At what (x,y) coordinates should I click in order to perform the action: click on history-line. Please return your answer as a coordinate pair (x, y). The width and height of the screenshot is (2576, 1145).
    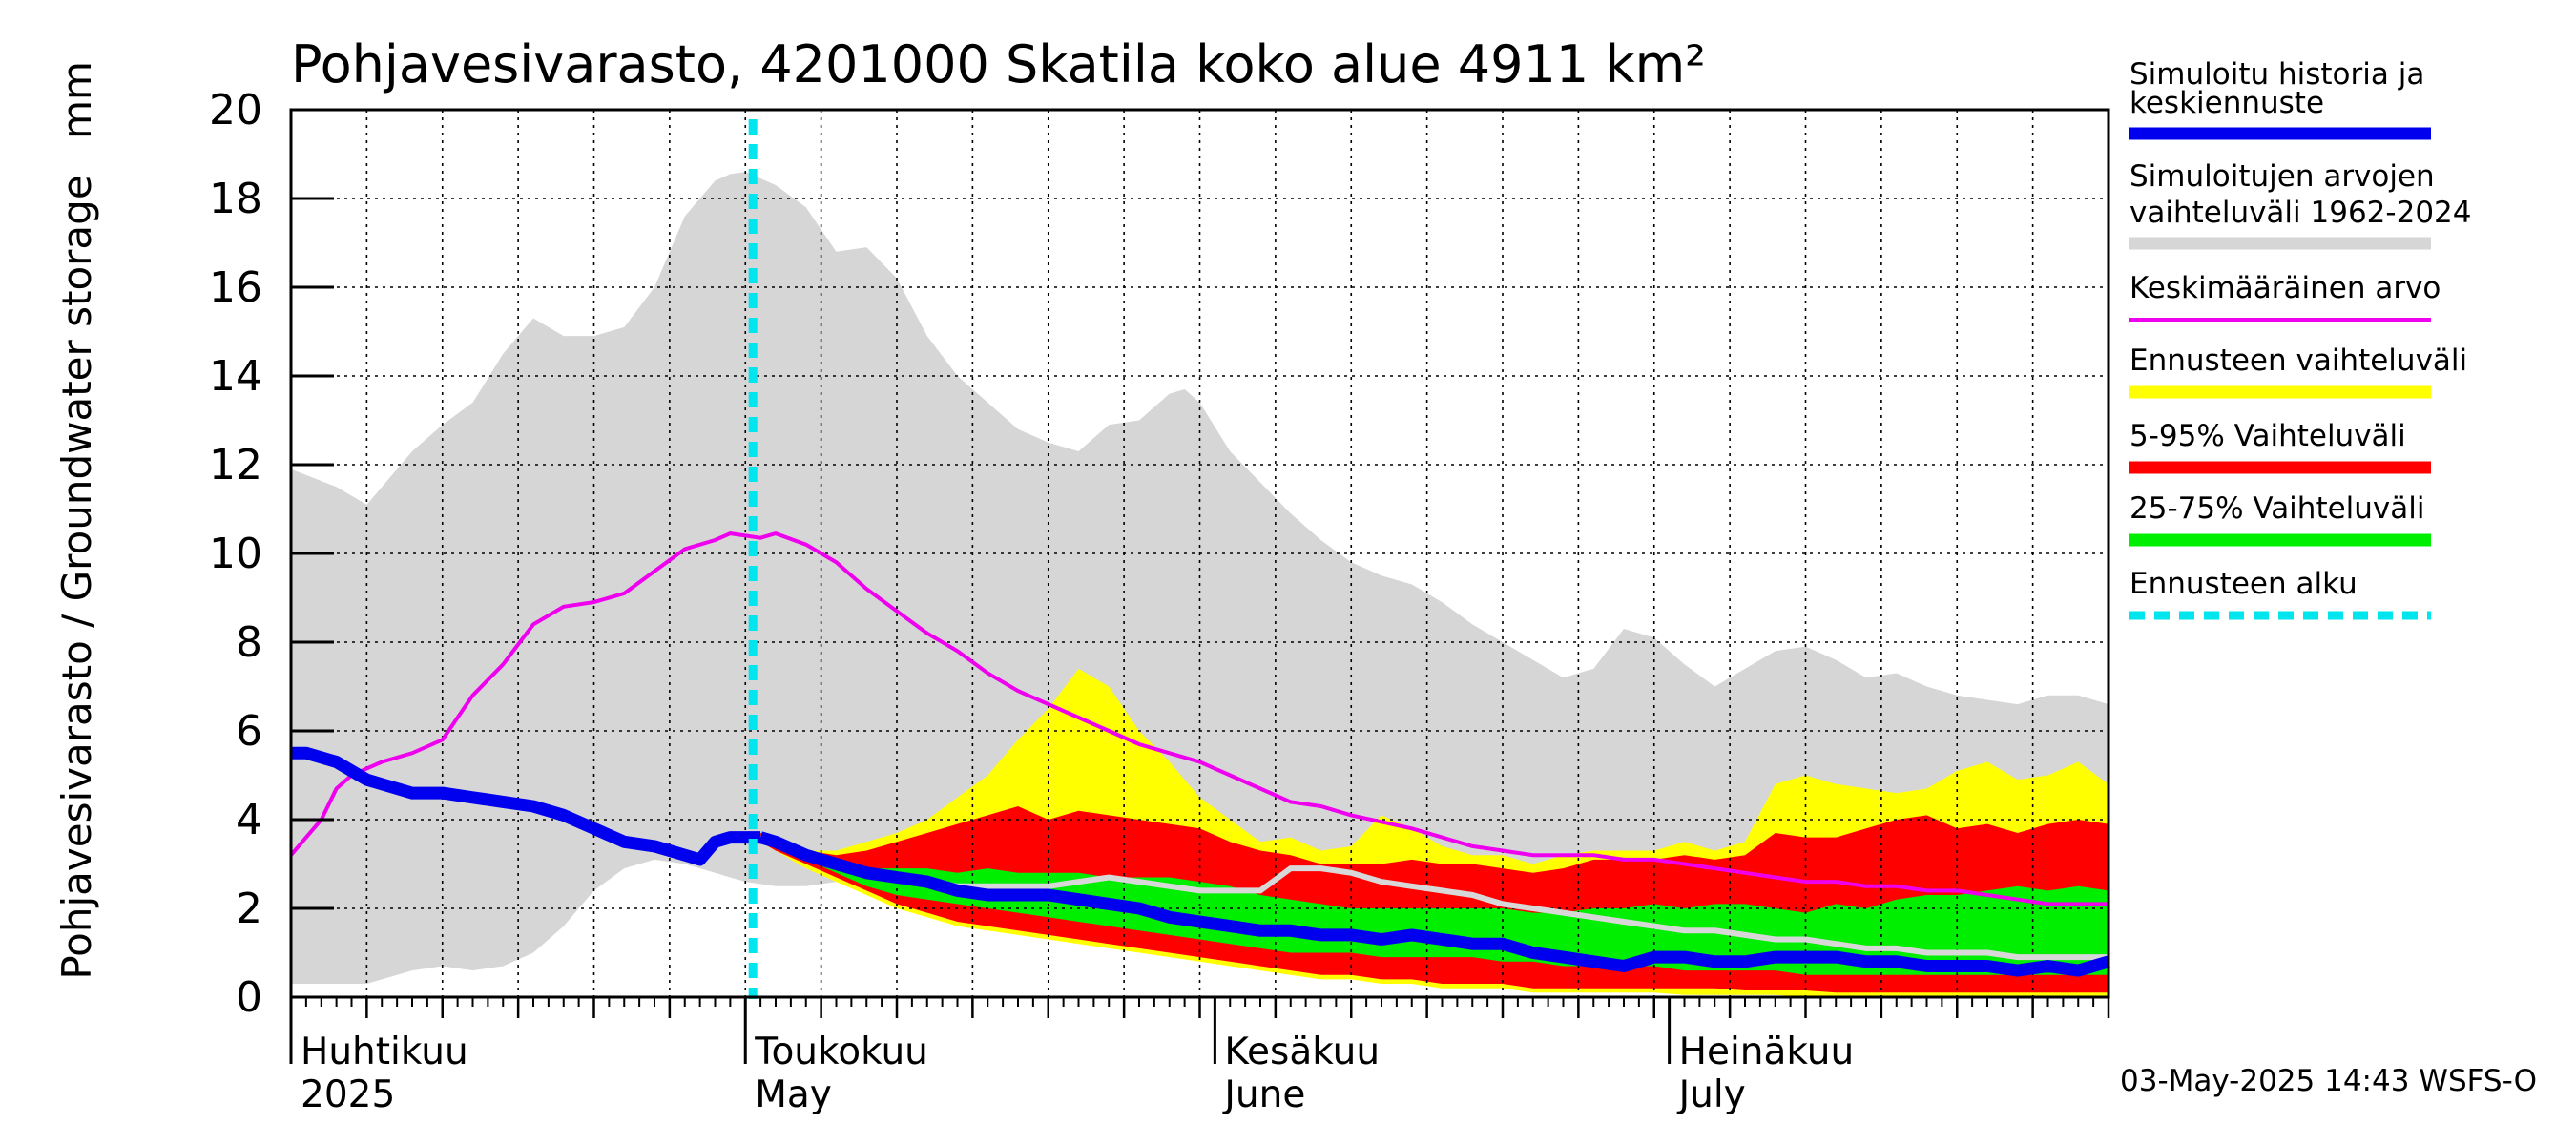
    Looking at the image, I should click on (526, 806).